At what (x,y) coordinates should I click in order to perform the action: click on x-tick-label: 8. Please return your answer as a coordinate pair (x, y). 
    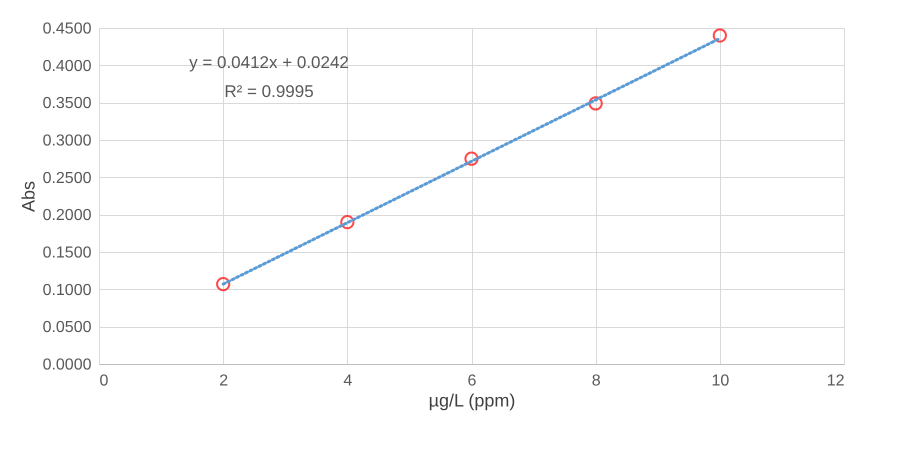
    Looking at the image, I should click on (596, 381).